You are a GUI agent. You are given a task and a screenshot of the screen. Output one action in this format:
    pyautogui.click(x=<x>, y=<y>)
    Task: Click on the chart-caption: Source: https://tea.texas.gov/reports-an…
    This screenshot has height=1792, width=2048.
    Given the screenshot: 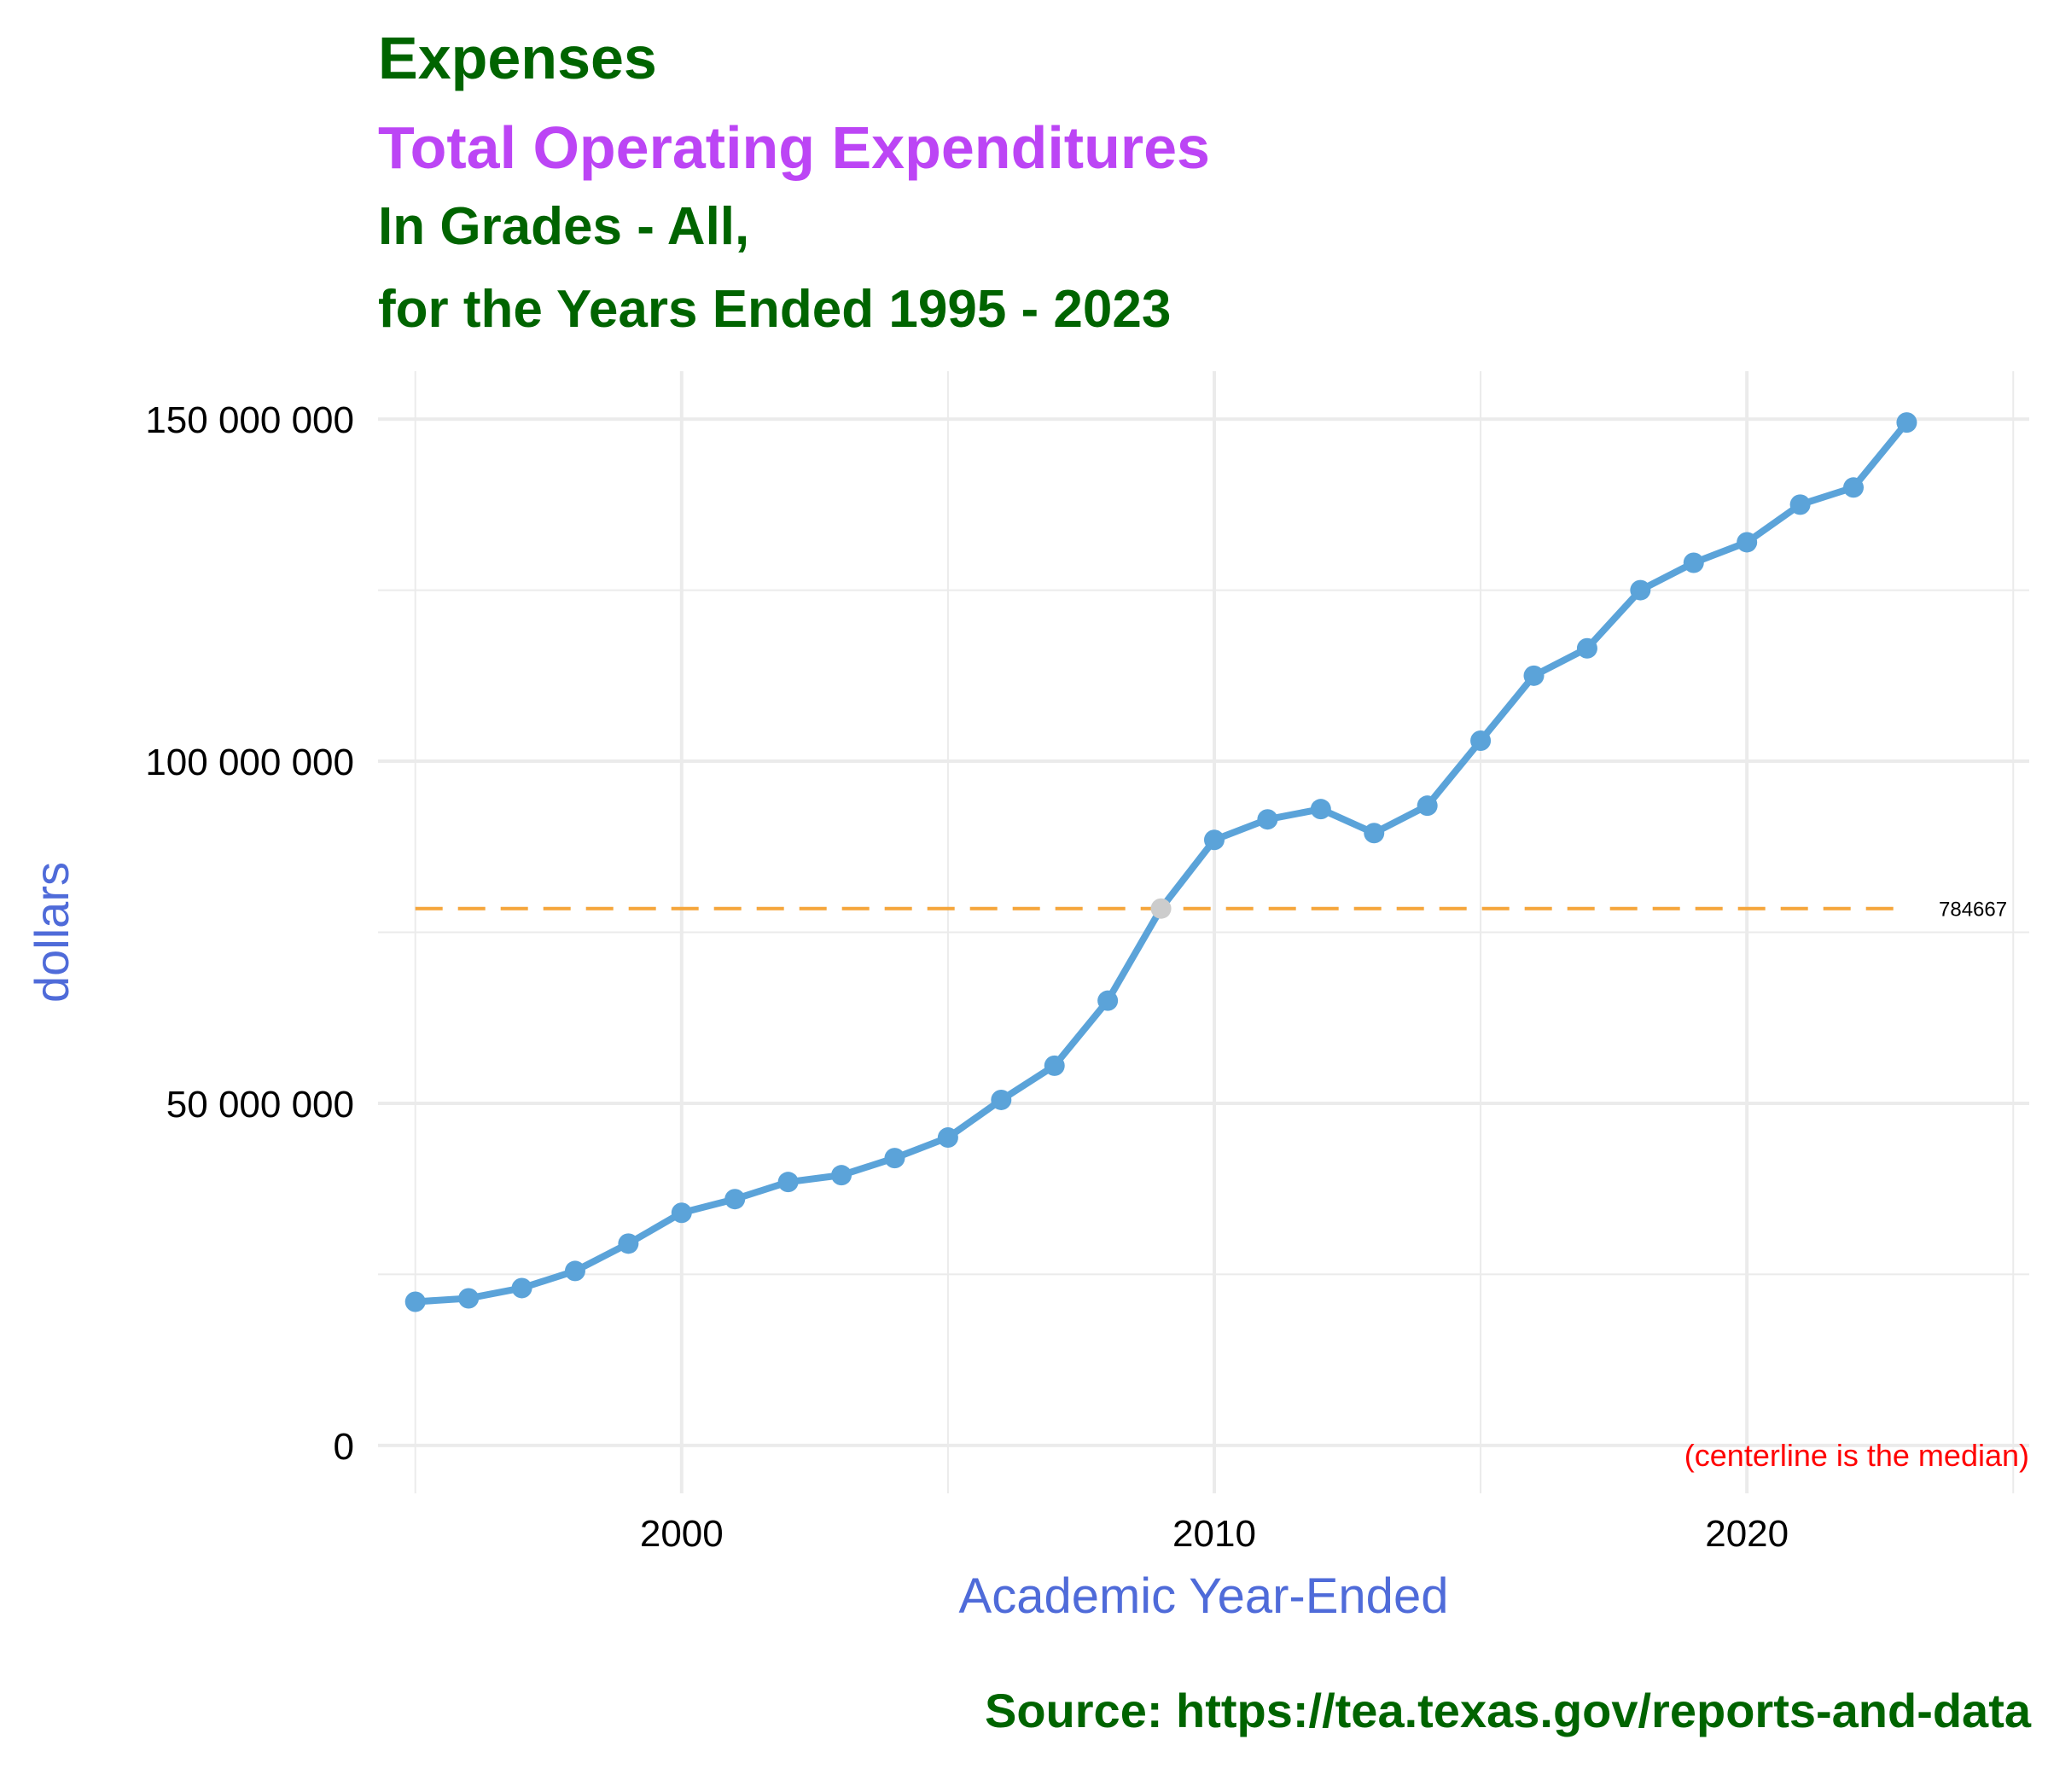 What is the action you would take?
    pyautogui.click(x=1507, y=1710)
    